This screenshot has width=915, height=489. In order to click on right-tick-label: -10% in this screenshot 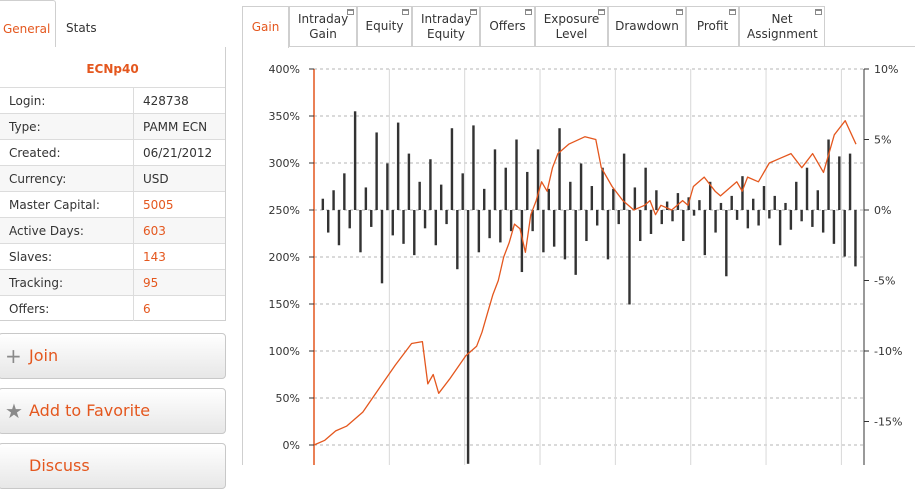, I will do `click(888, 351)`.